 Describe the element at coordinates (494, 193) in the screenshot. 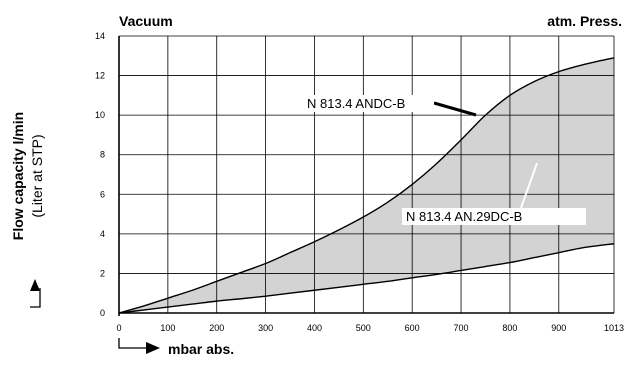

I see `series-2-annotation: N 813.4 AN.29DC-B` at that location.